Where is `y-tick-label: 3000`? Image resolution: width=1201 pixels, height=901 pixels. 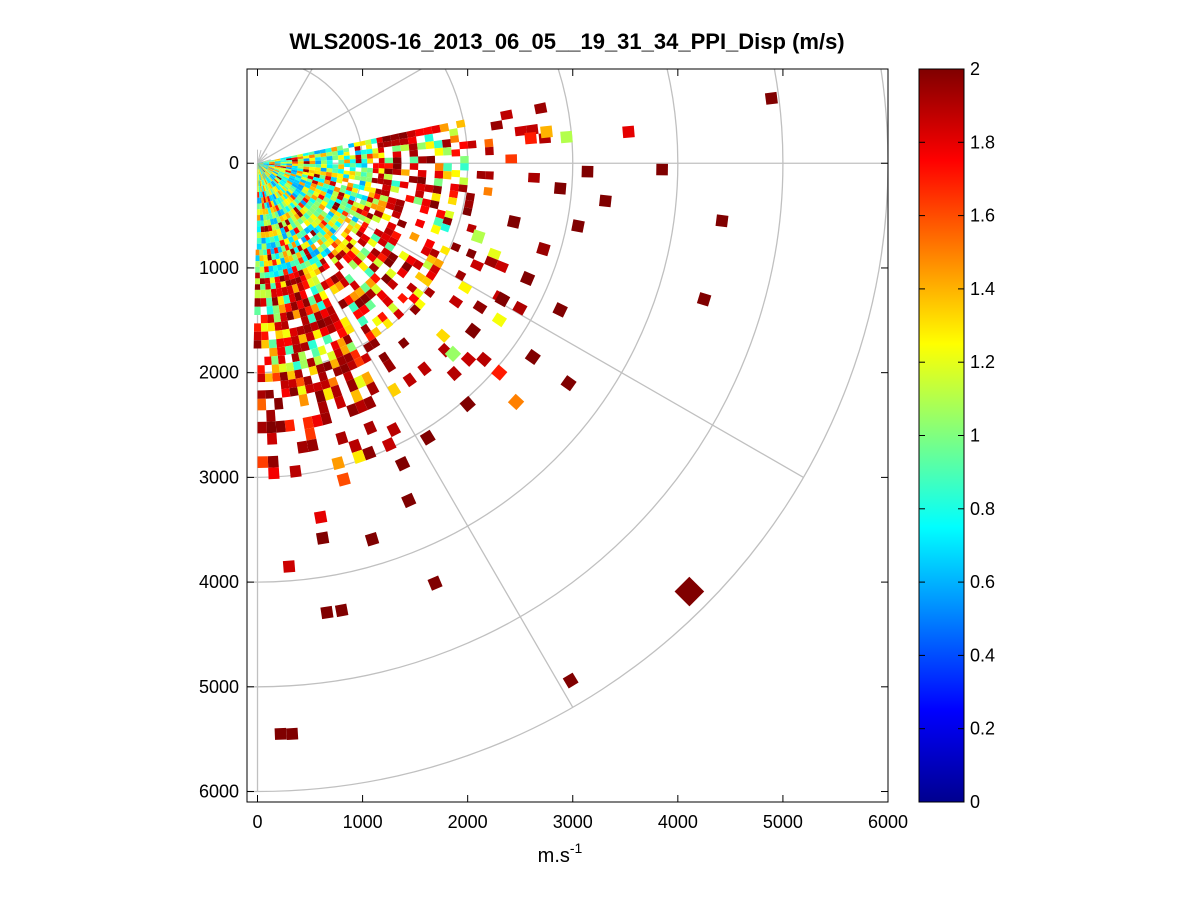
y-tick-label: 3000 is located at coordinates (219, 477).